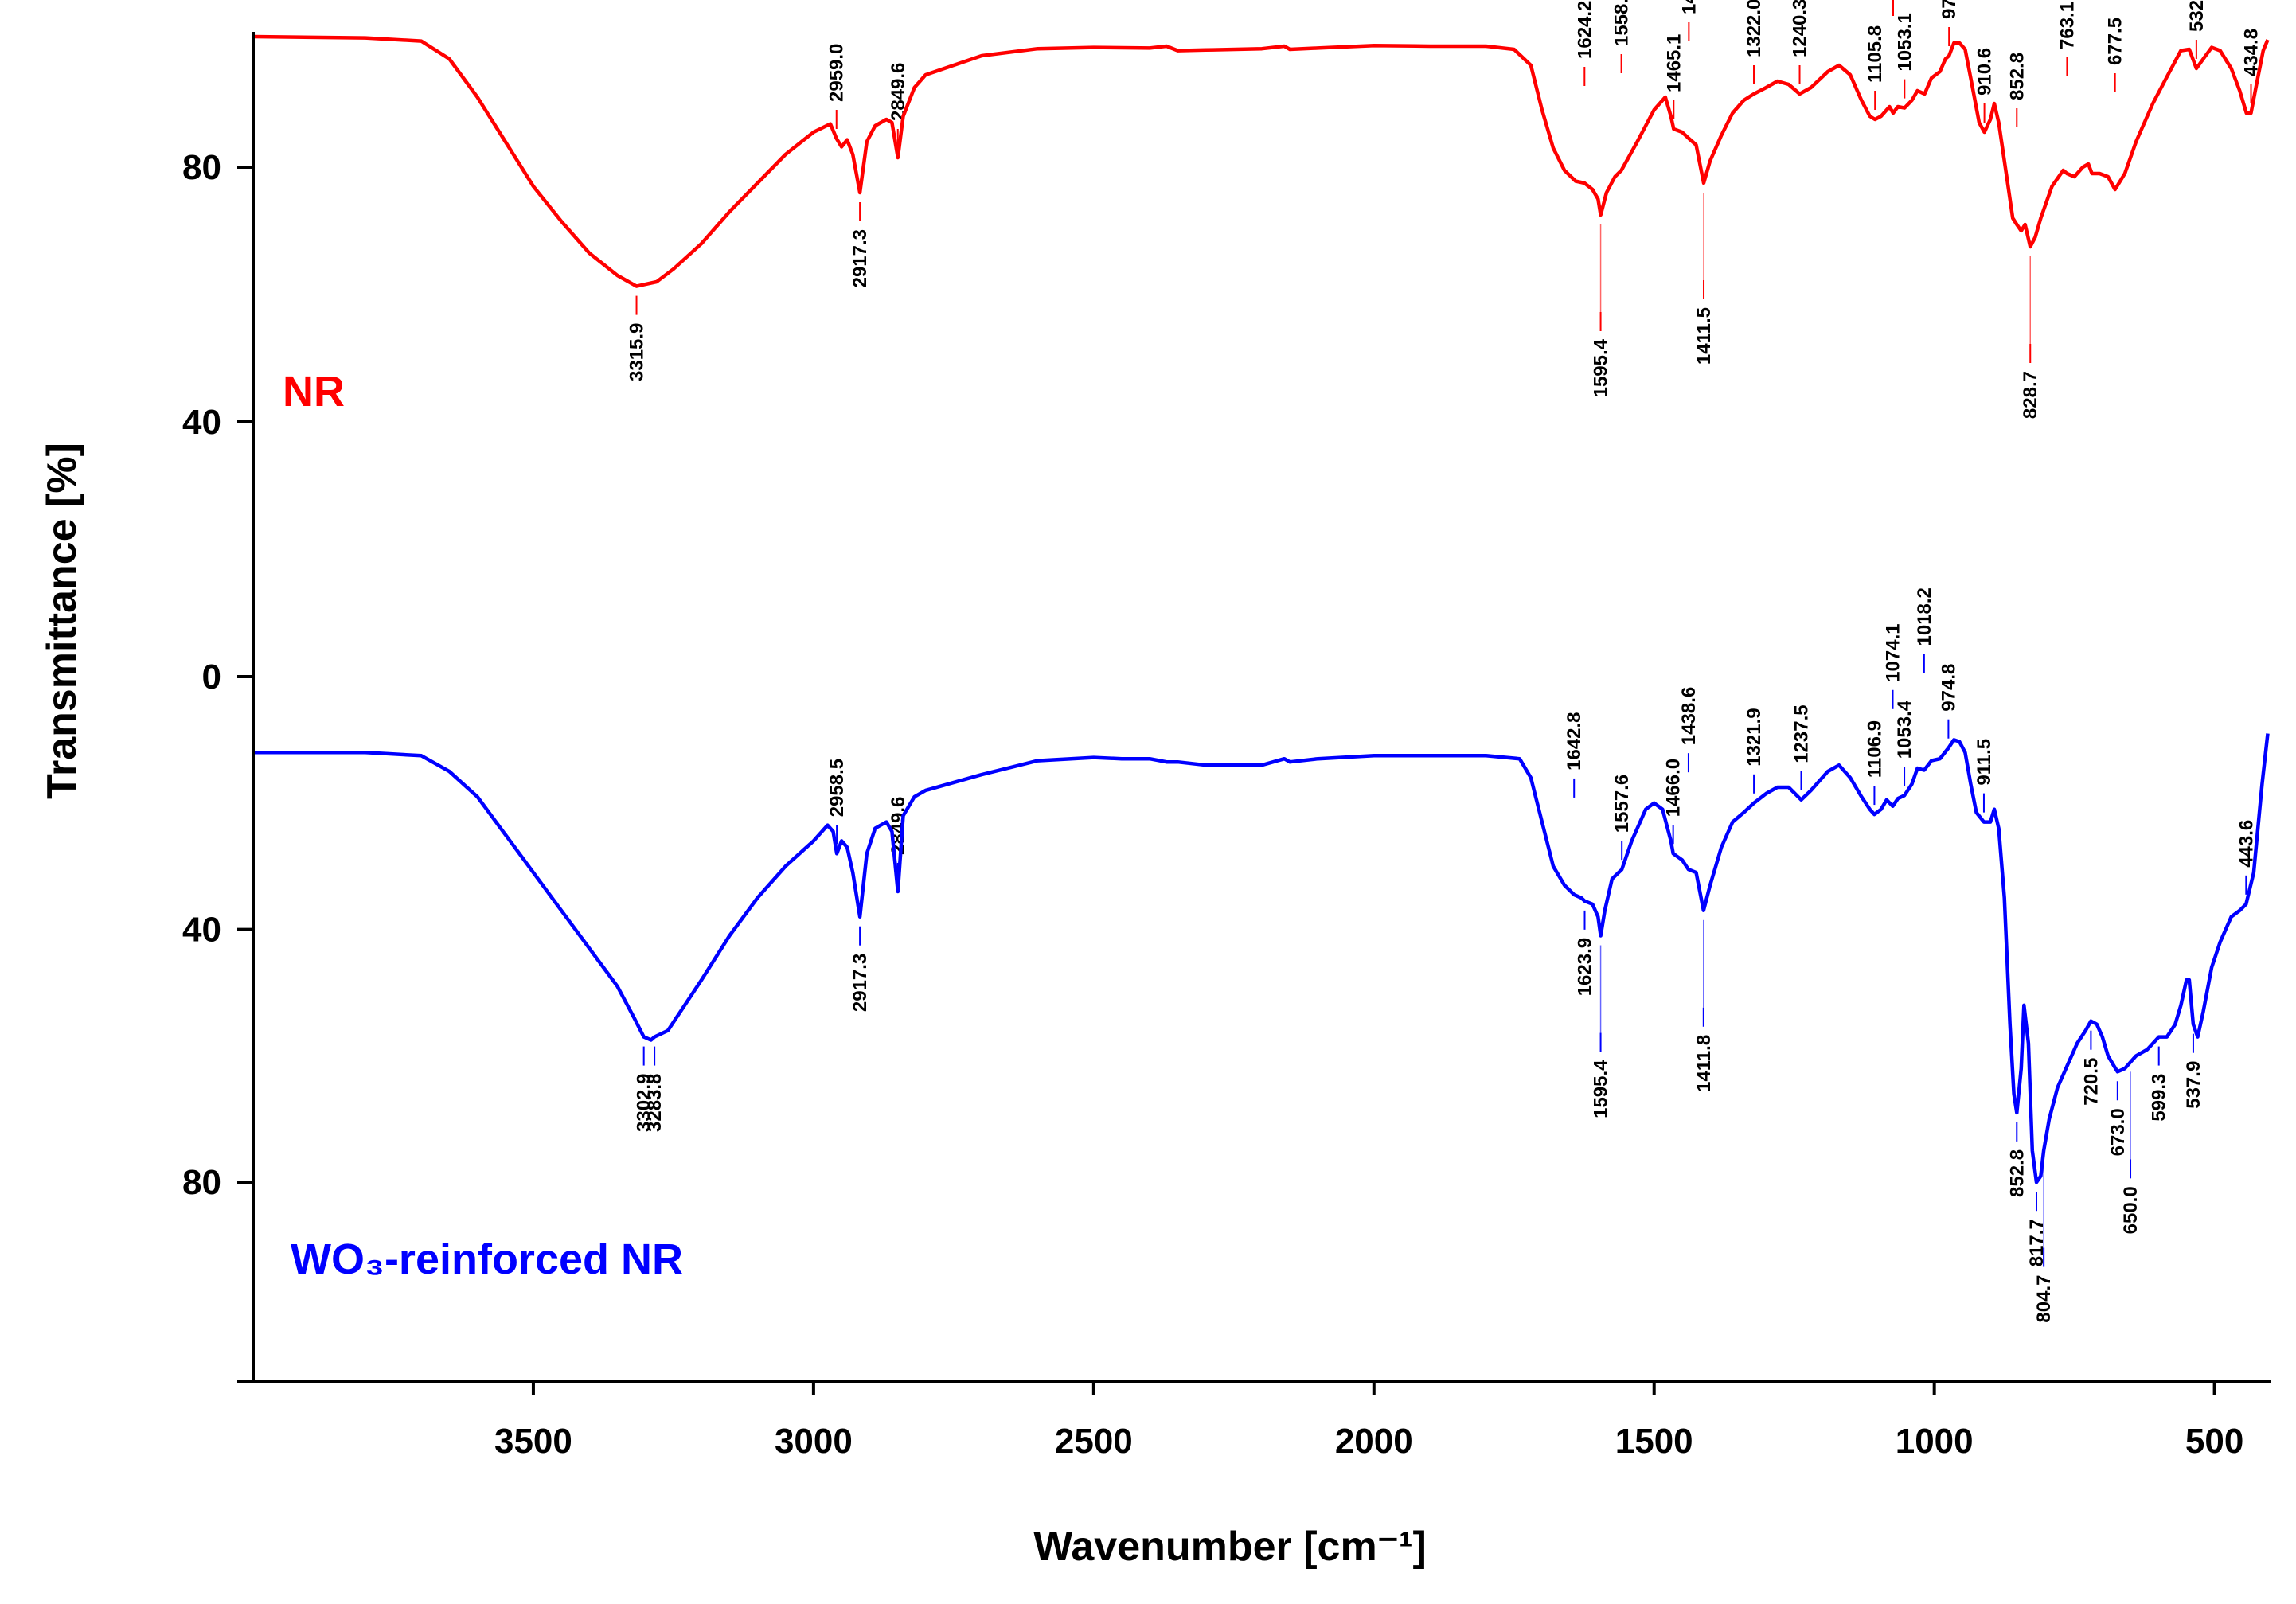 The width and height of the screenshot is (2296, 1604). I want to click on peak-label: 1466.0, so click(1674, 788).